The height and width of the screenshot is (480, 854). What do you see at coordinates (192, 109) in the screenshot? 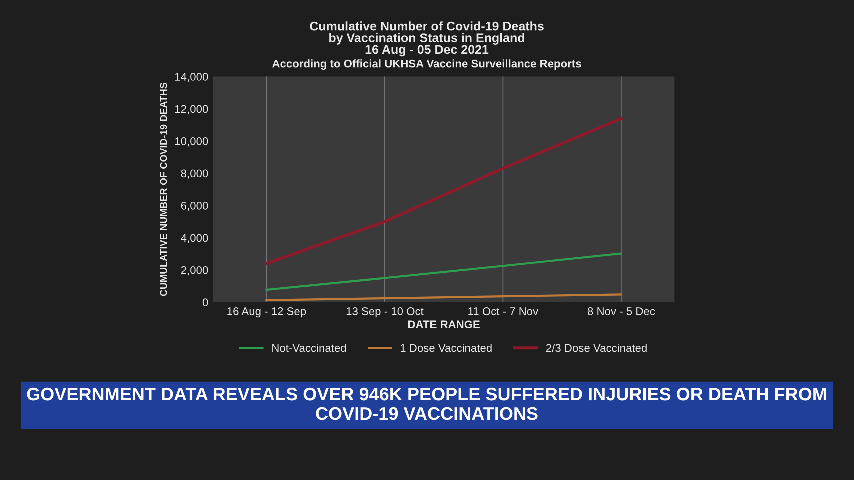
I see `y-tick-label: 12,000` at bounding box center [192, 109].